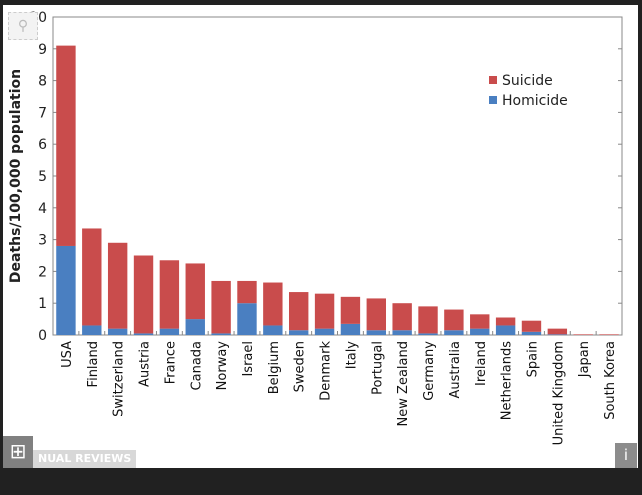 This screenshot has width=642, height=495. What do you see at coordinates (67, 354) in the screenshot?
I see `x-tick-label: USA` at bounding box center [67, 354].